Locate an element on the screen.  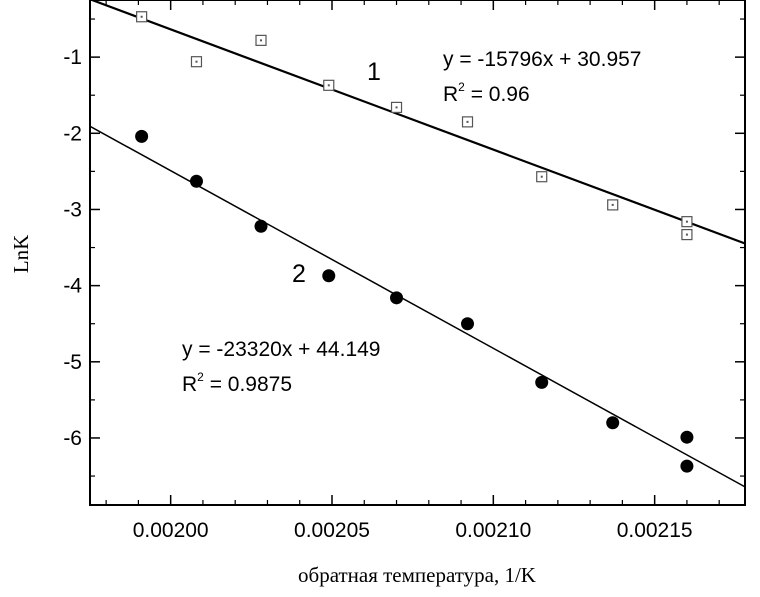
x-tick-label: 0.00200 is located at coordinates (171, 530).